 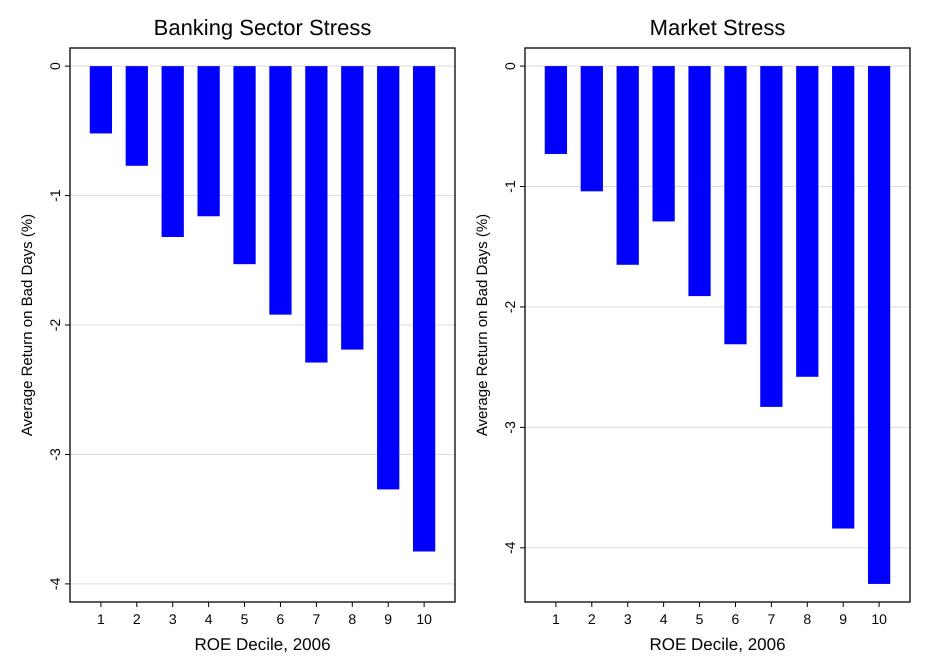 What do you see at coordinates (263, 27) in the screenshot?
I see `chart-title: Banking Sector Stress` at bounding box center [263, 27].